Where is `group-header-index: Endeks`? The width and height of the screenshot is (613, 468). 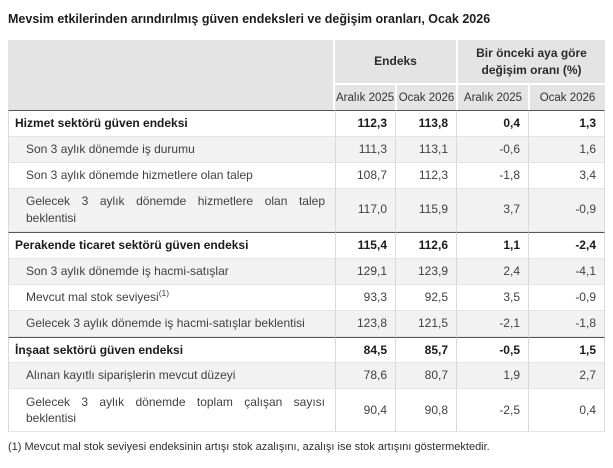
group-header-index: Endeks is located at coordinates (395, 62).